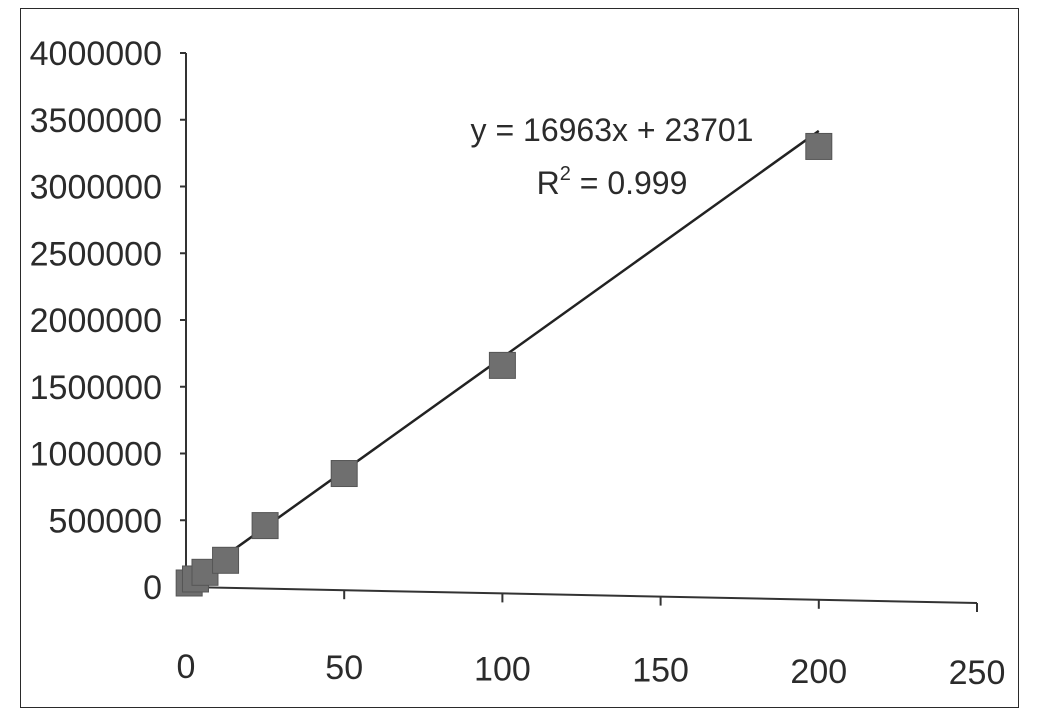  I want to click on y-tick-label: 0, so click(152, 588).